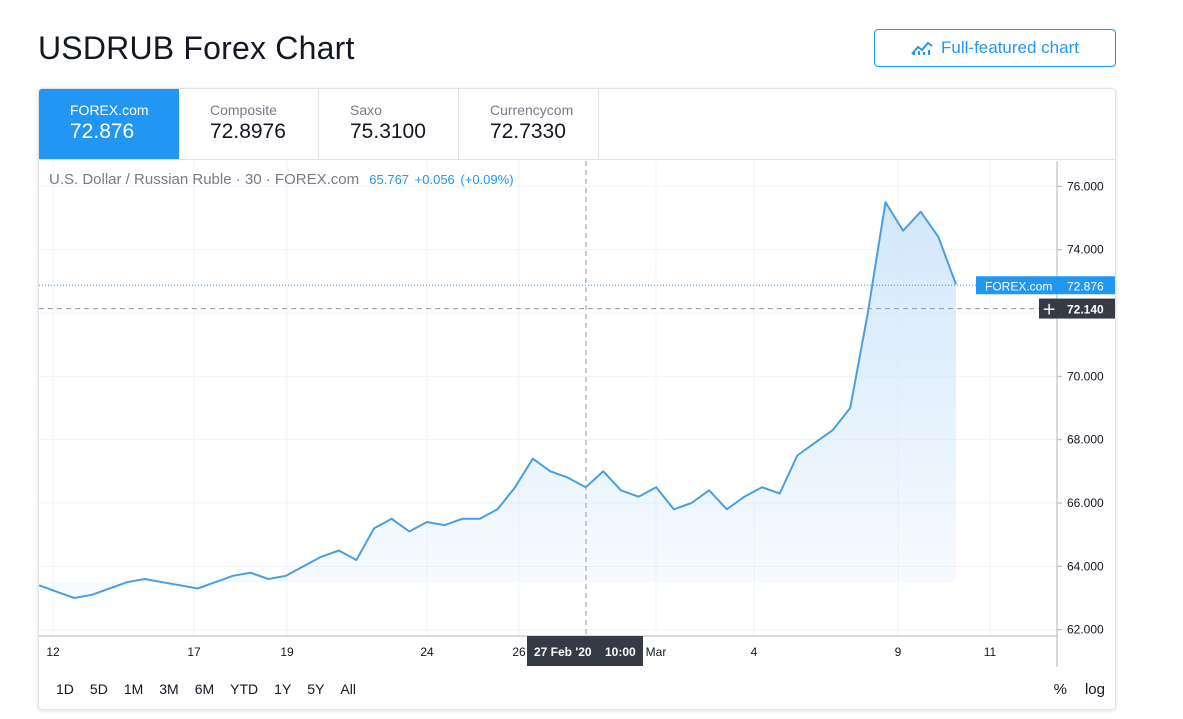 This screenshot has height=719, width=1183. Describe the element at coordinates (389, 179) in the screenshot. I see `legend-last: 65.767` at that location.